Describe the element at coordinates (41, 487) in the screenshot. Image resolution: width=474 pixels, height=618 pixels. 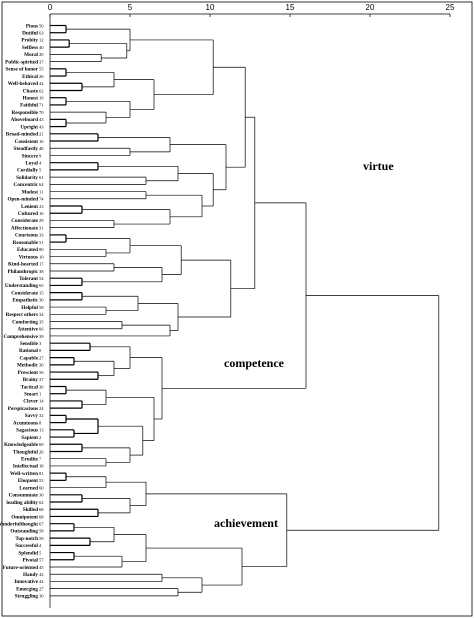
I see `leaf-id: 60` at that location.